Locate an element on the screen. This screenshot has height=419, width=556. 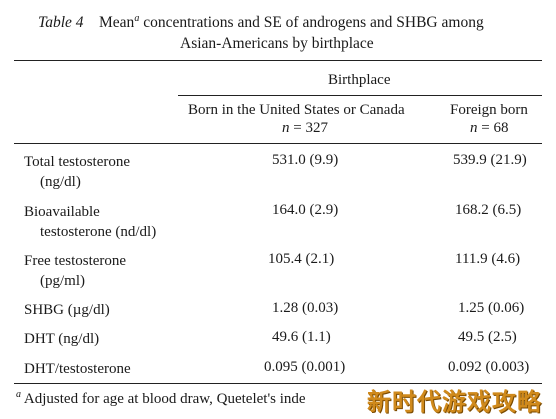
row-label: SHBG (µg/dl) is located at coordinates (67, 310).